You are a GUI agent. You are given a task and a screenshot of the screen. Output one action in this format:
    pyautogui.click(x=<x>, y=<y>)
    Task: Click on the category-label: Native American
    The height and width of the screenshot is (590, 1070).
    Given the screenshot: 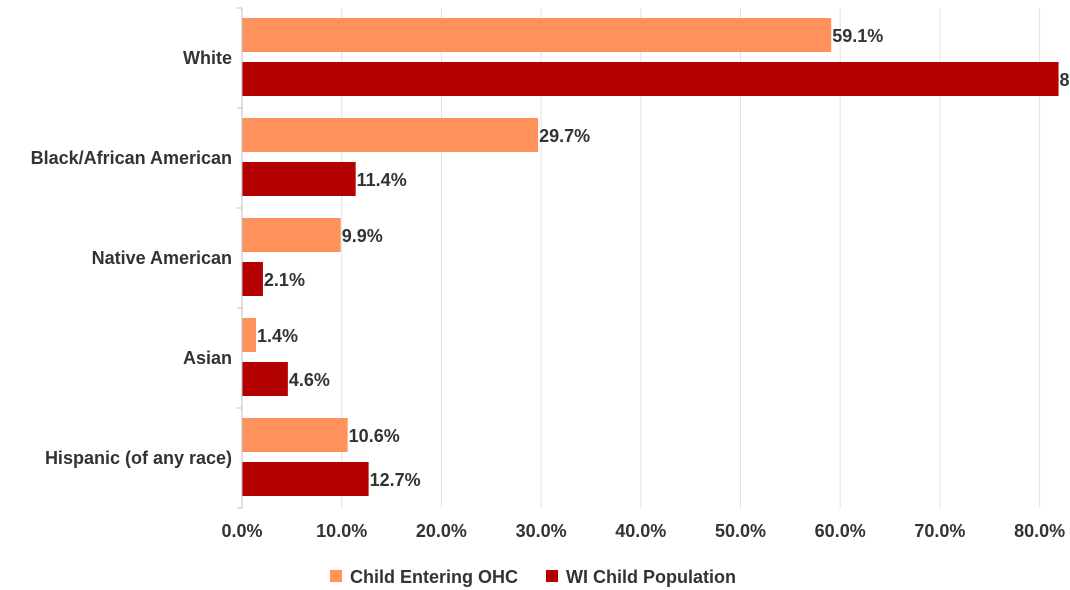 What is the action you would take?
    pyautogui.click(x=162, y=258)
    